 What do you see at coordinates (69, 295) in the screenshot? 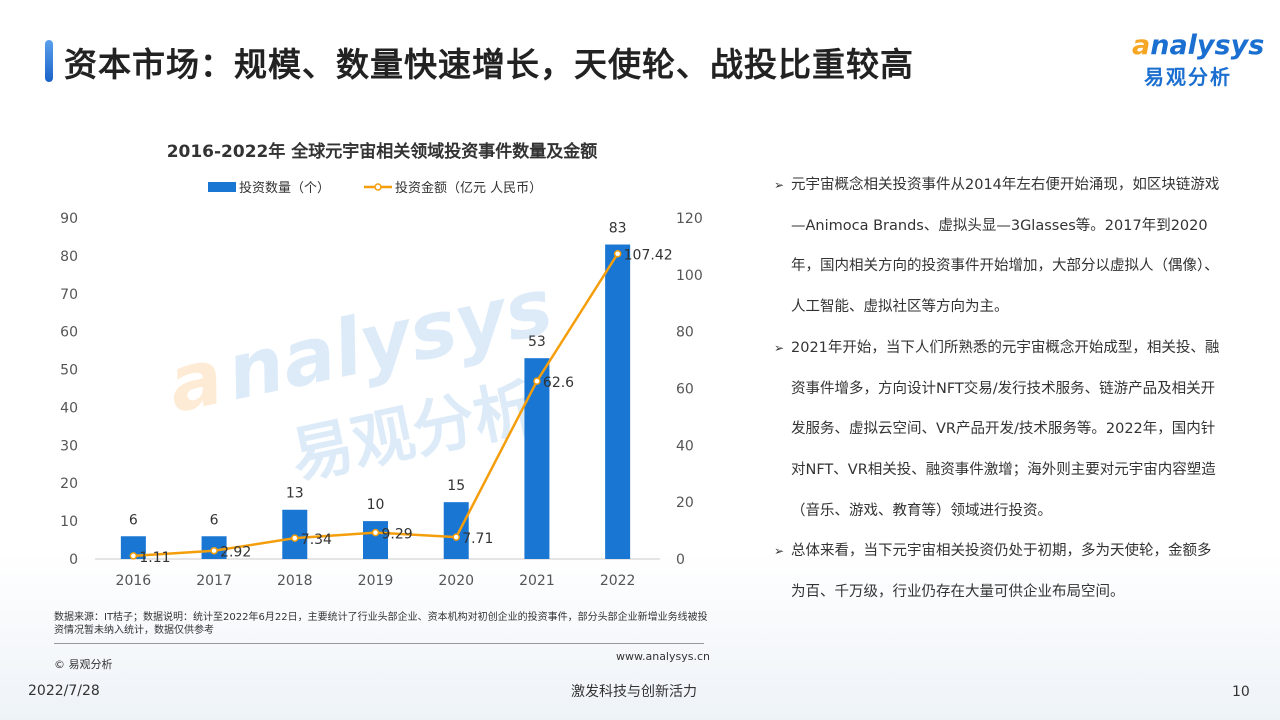
I see `left-axis-tick: 70` at bounding box center [69, 295].